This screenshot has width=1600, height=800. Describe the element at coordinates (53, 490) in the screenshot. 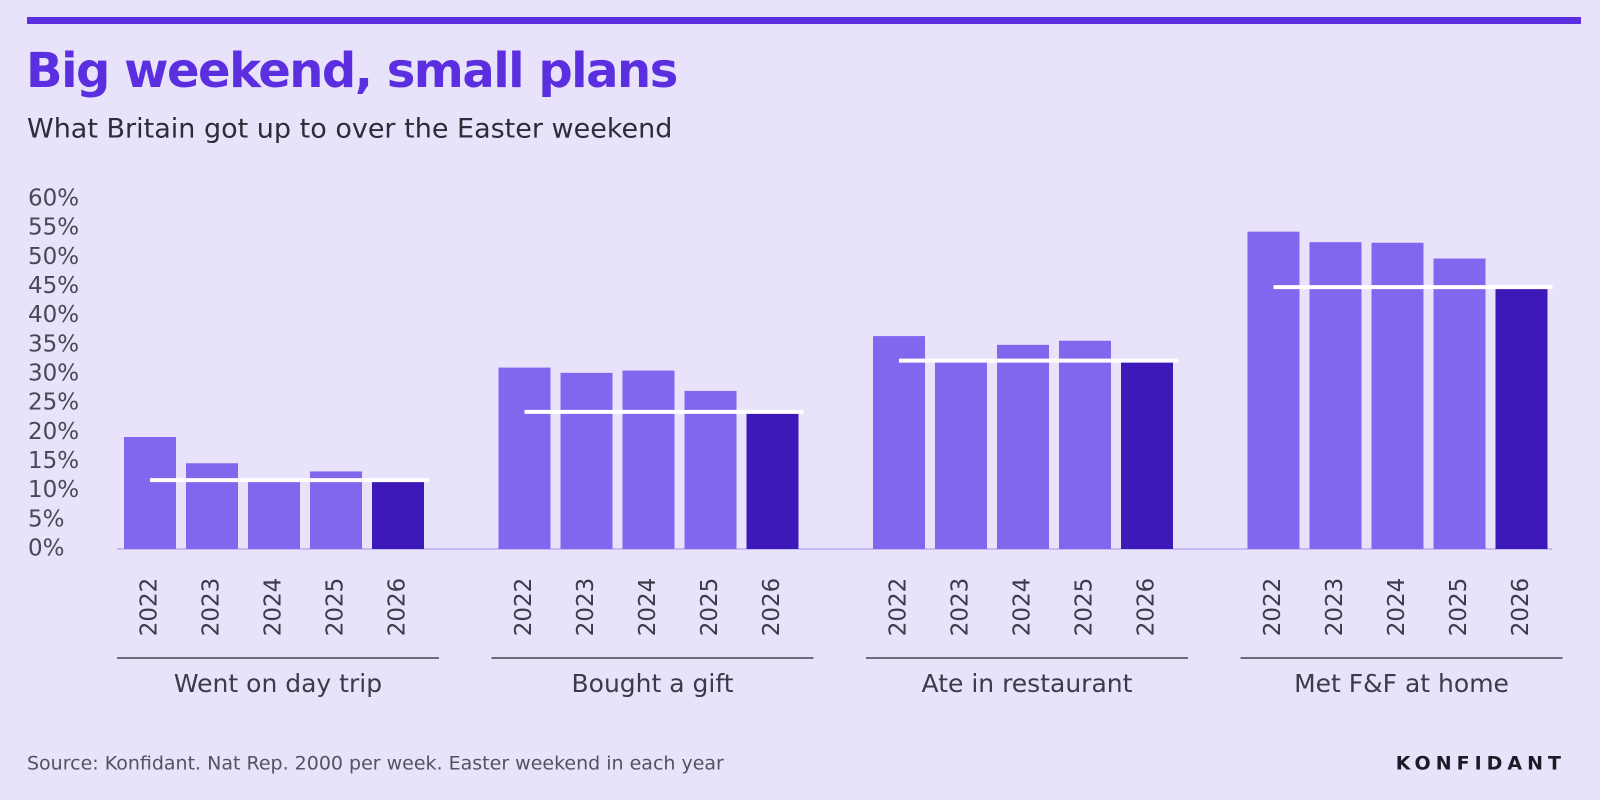

I see `y-tick-label: 10%` at that location.